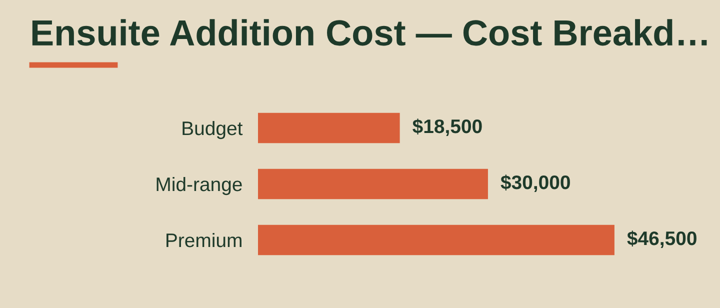 The height and width of the screenshot is (308, 720). Describe the element at coordinates (212, 130) in the screenshot. I see `y-tick-label: Budget` at that location.